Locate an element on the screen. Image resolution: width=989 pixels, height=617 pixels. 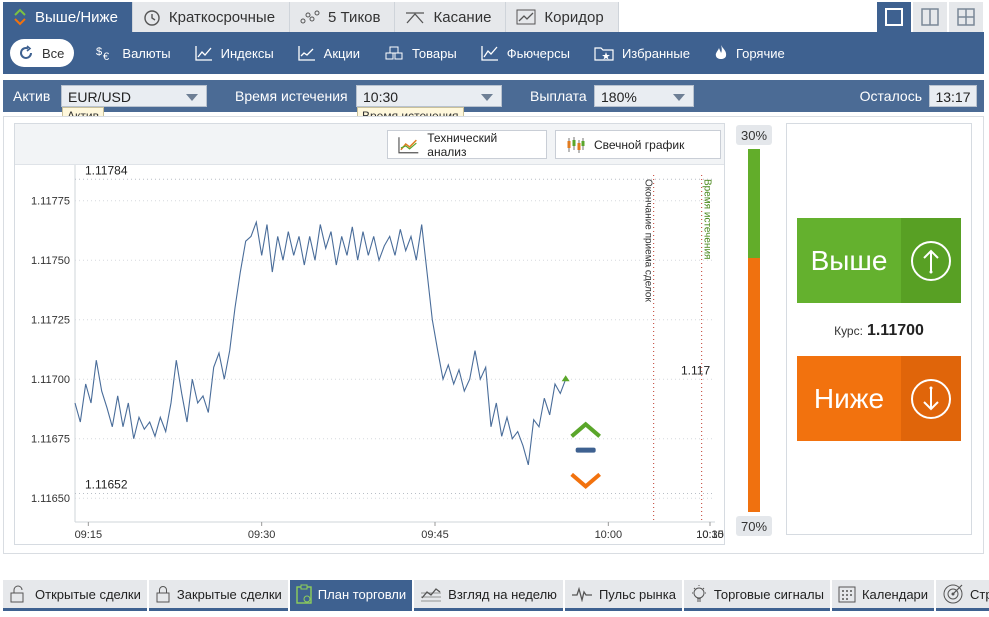
tab-calendars: Календари is located at coordinates (883, 595).